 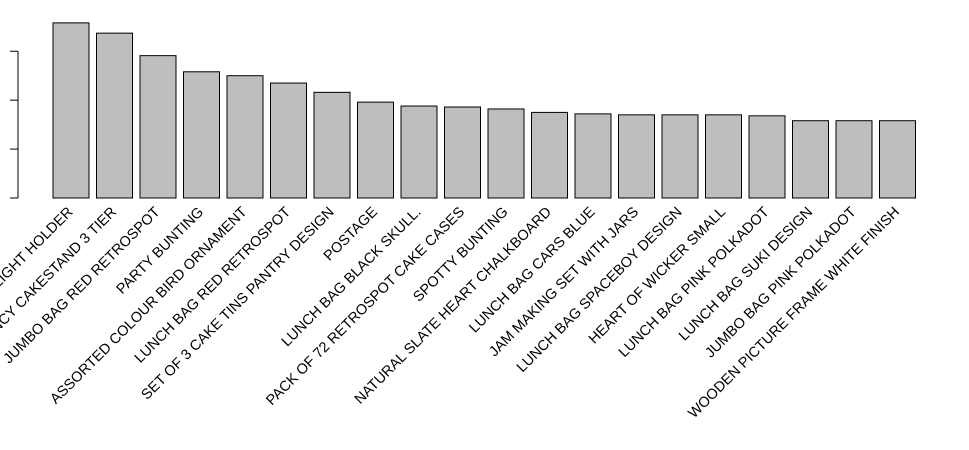 I want to click on x-tick-label-6: LUNCH BAG RED RETROSPOT, so click(x=213, y=285).